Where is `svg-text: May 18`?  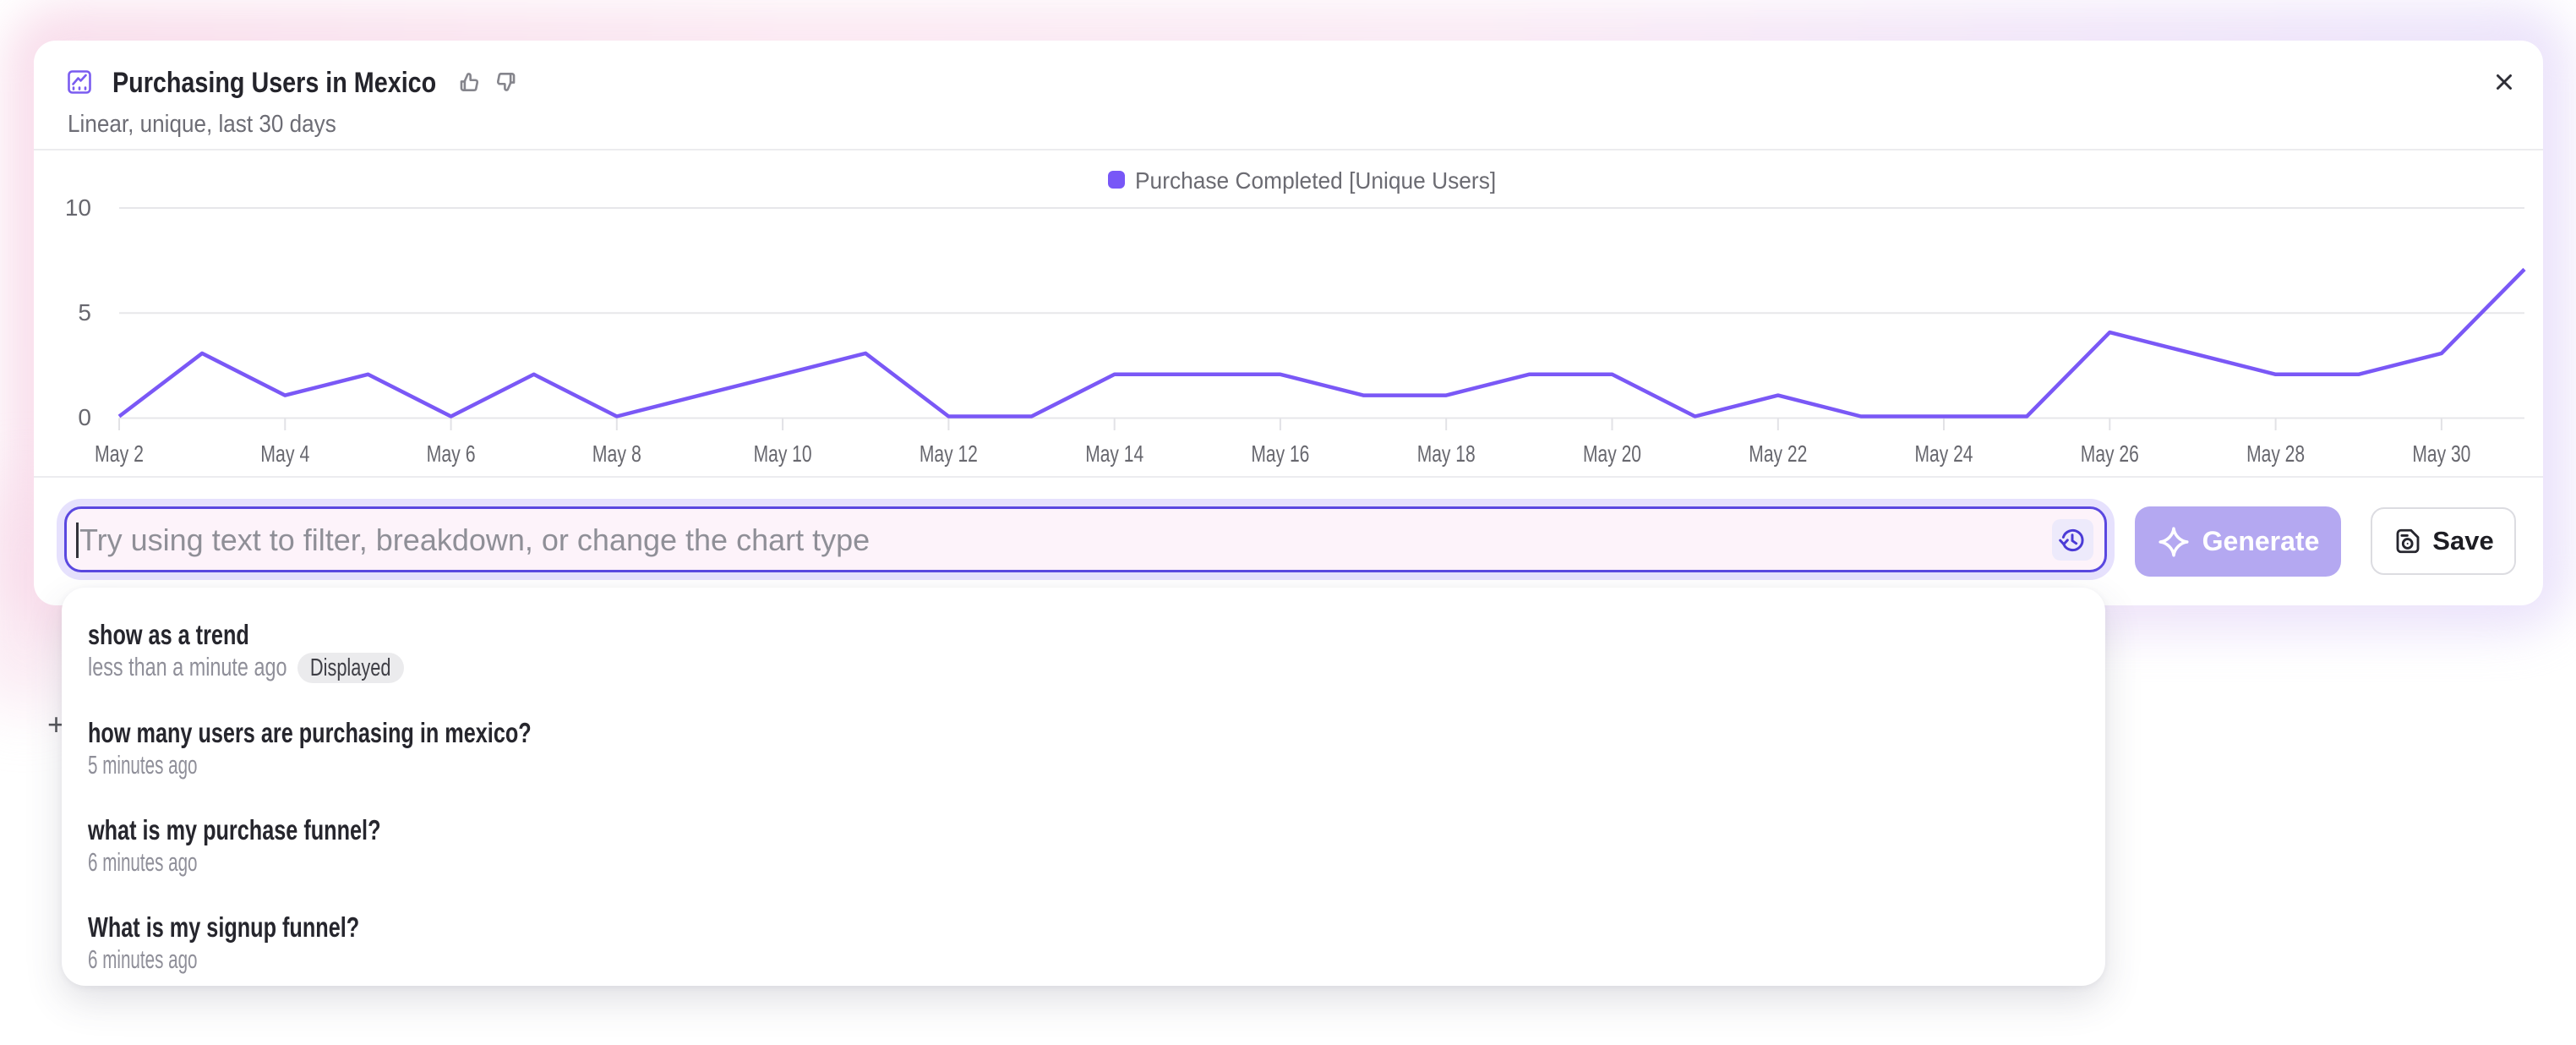 svg-text: May 18 is located at coordinates (1446, 453).